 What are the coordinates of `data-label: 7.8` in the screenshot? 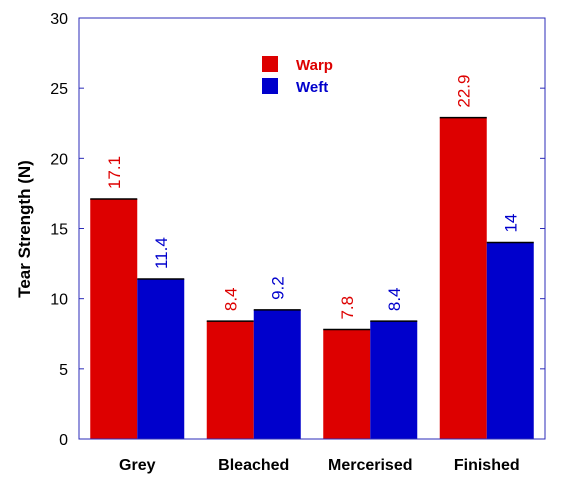 It's located at (347, 308).